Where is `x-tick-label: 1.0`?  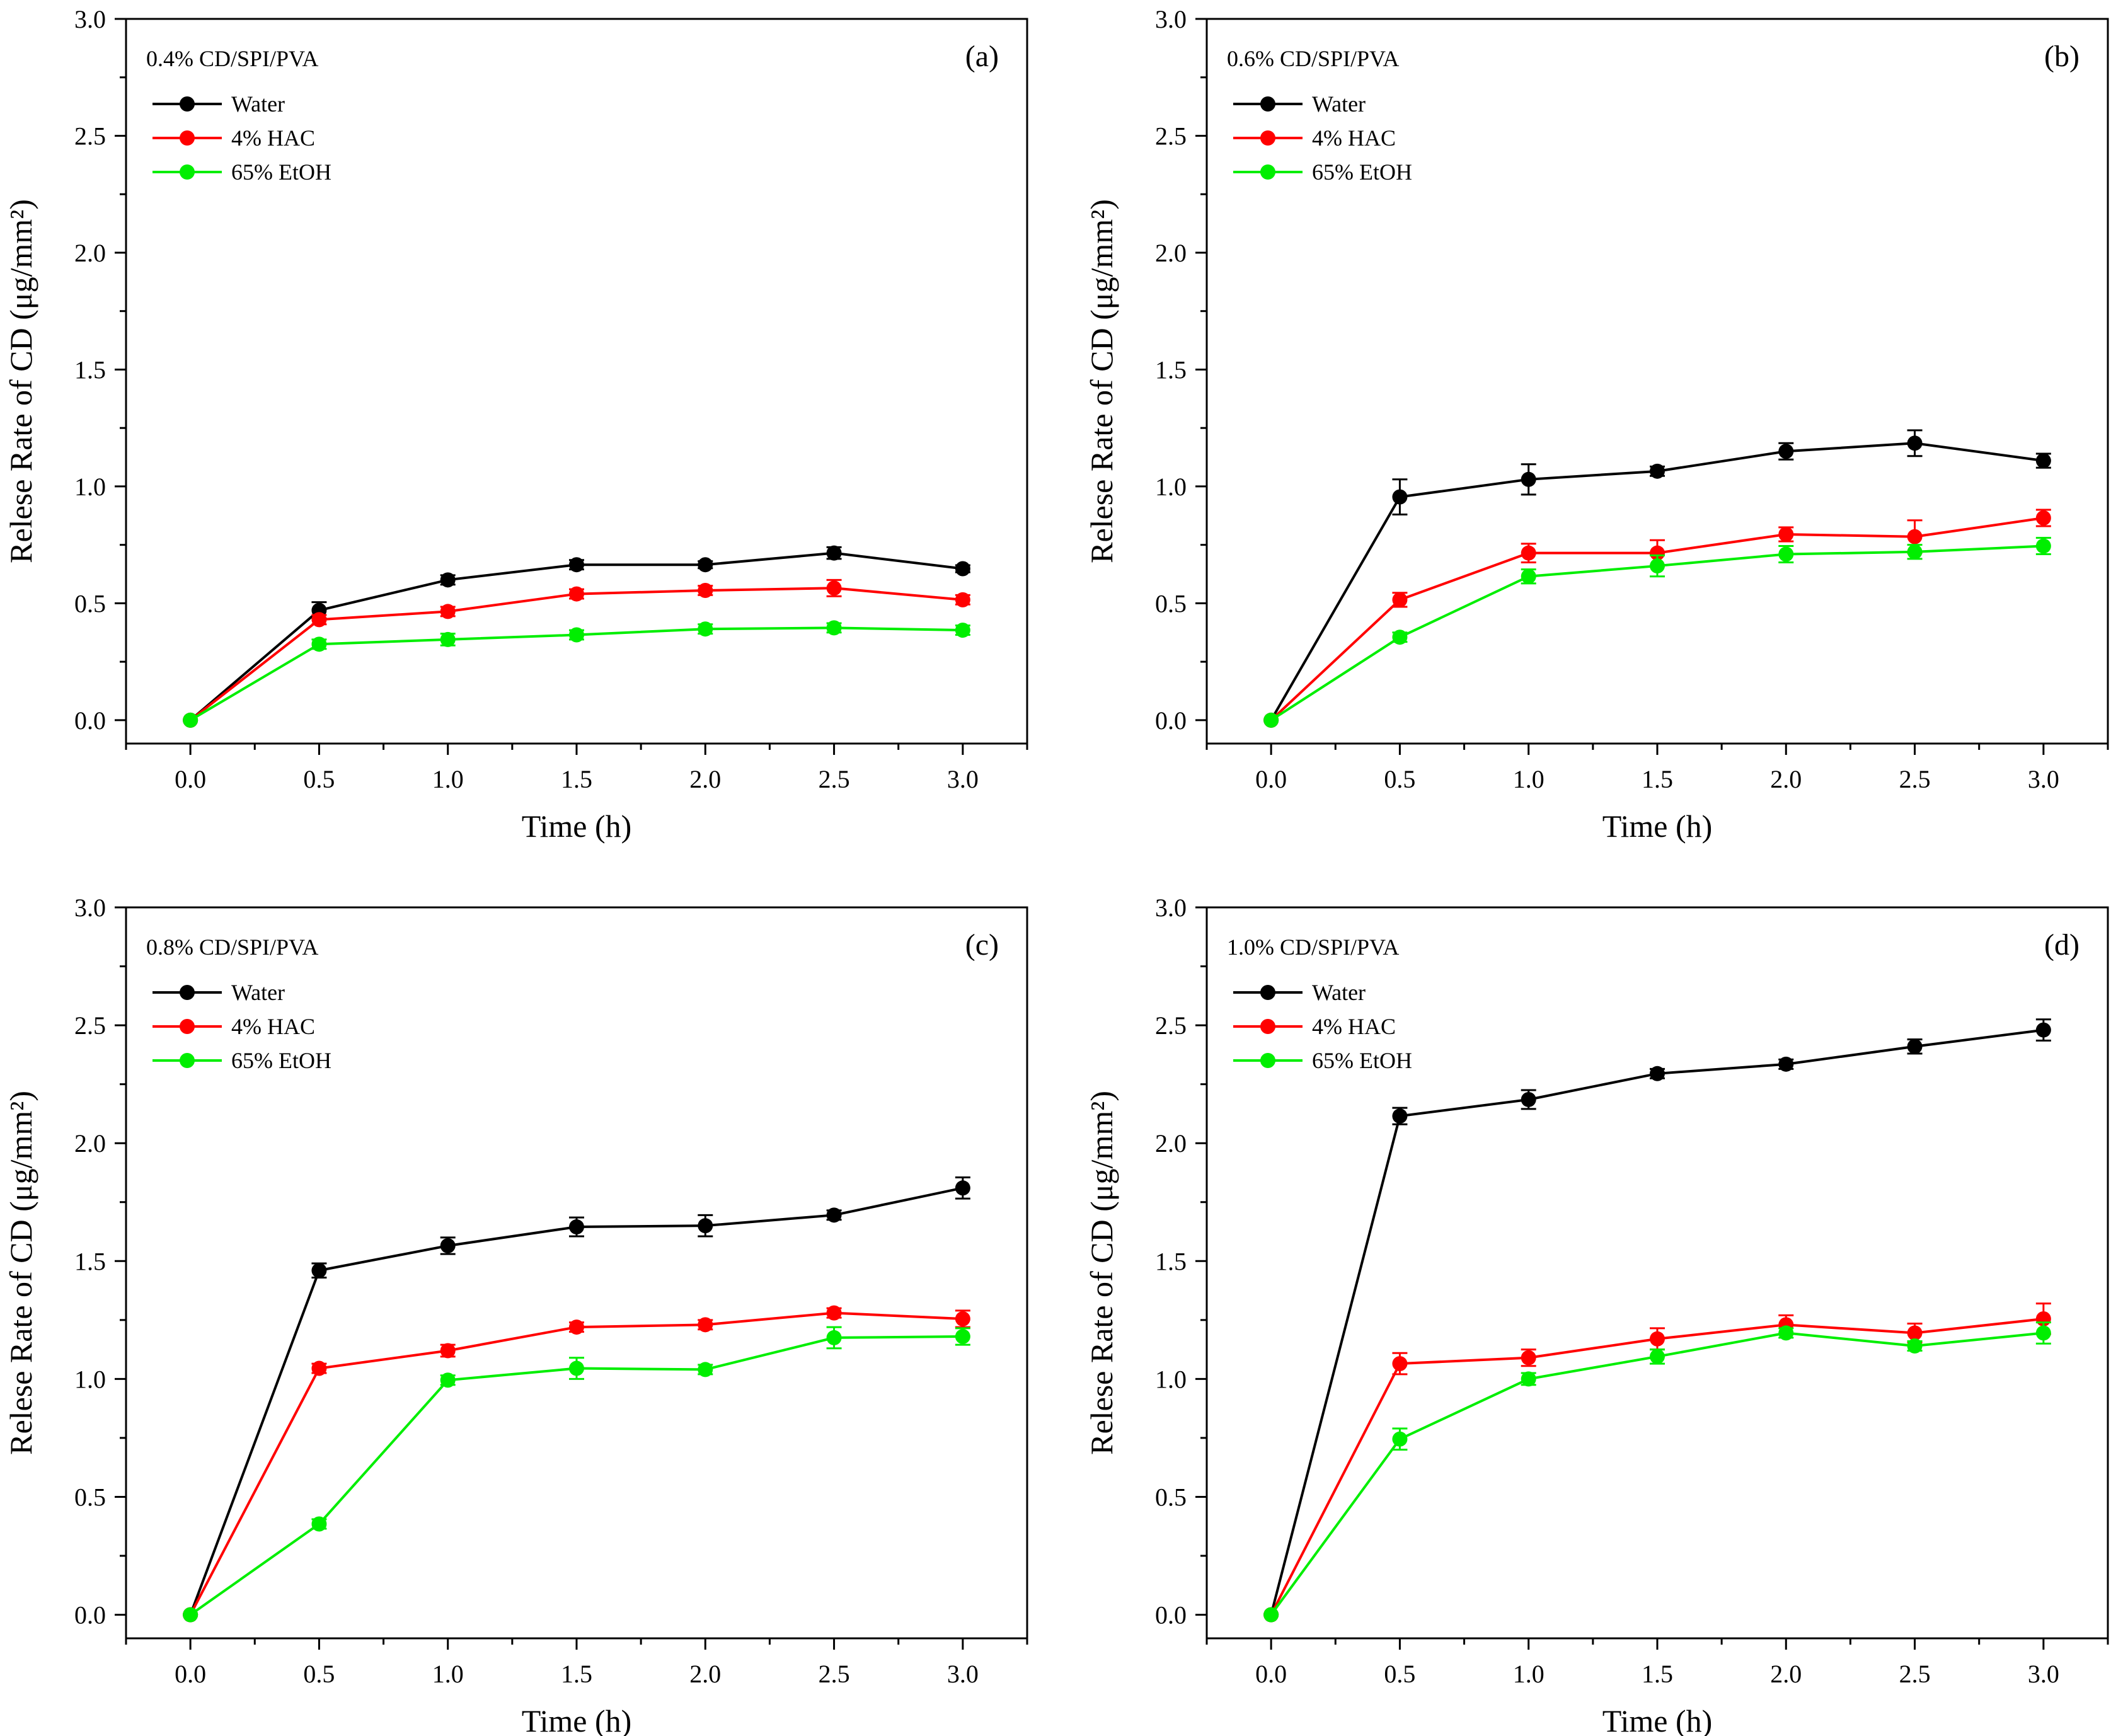 x-tick-label: 1.0 is located at coordinates (448, 1674).